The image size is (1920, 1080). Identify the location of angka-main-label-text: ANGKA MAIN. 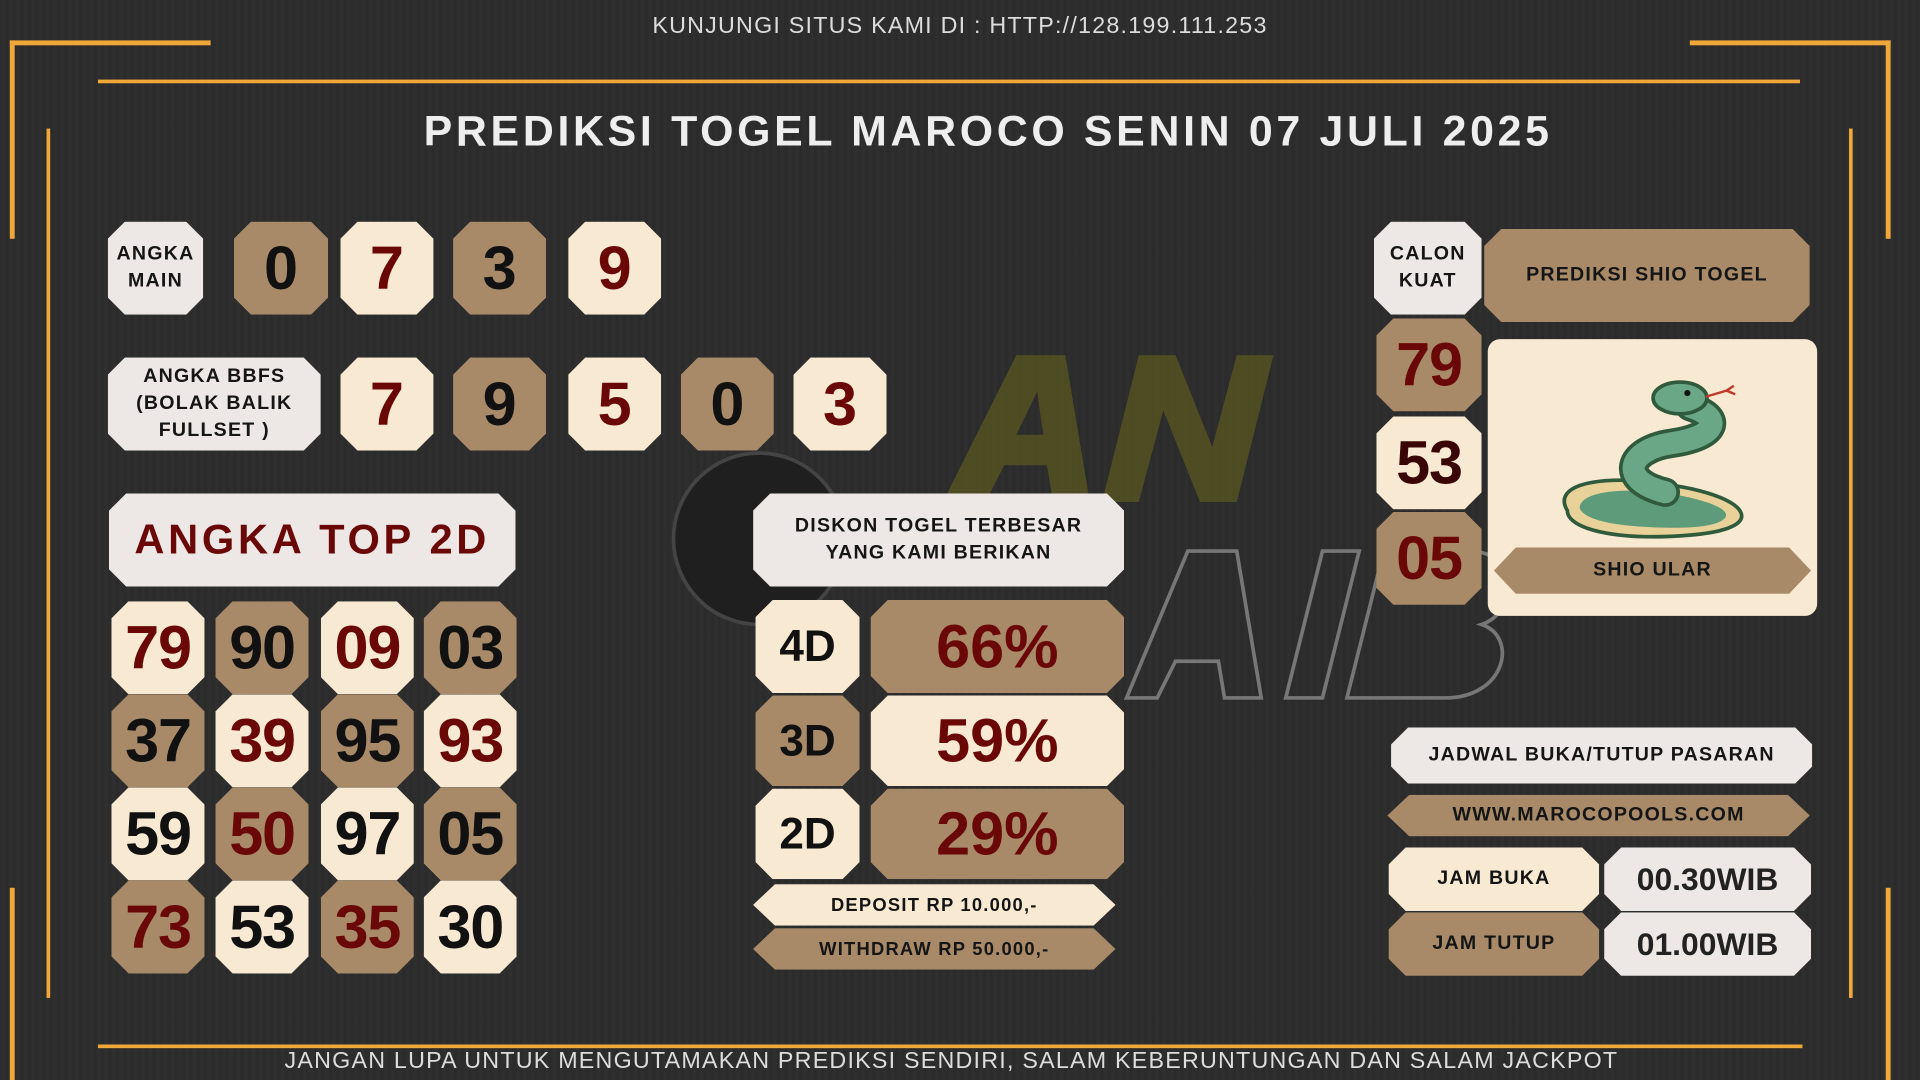
(155, 267).